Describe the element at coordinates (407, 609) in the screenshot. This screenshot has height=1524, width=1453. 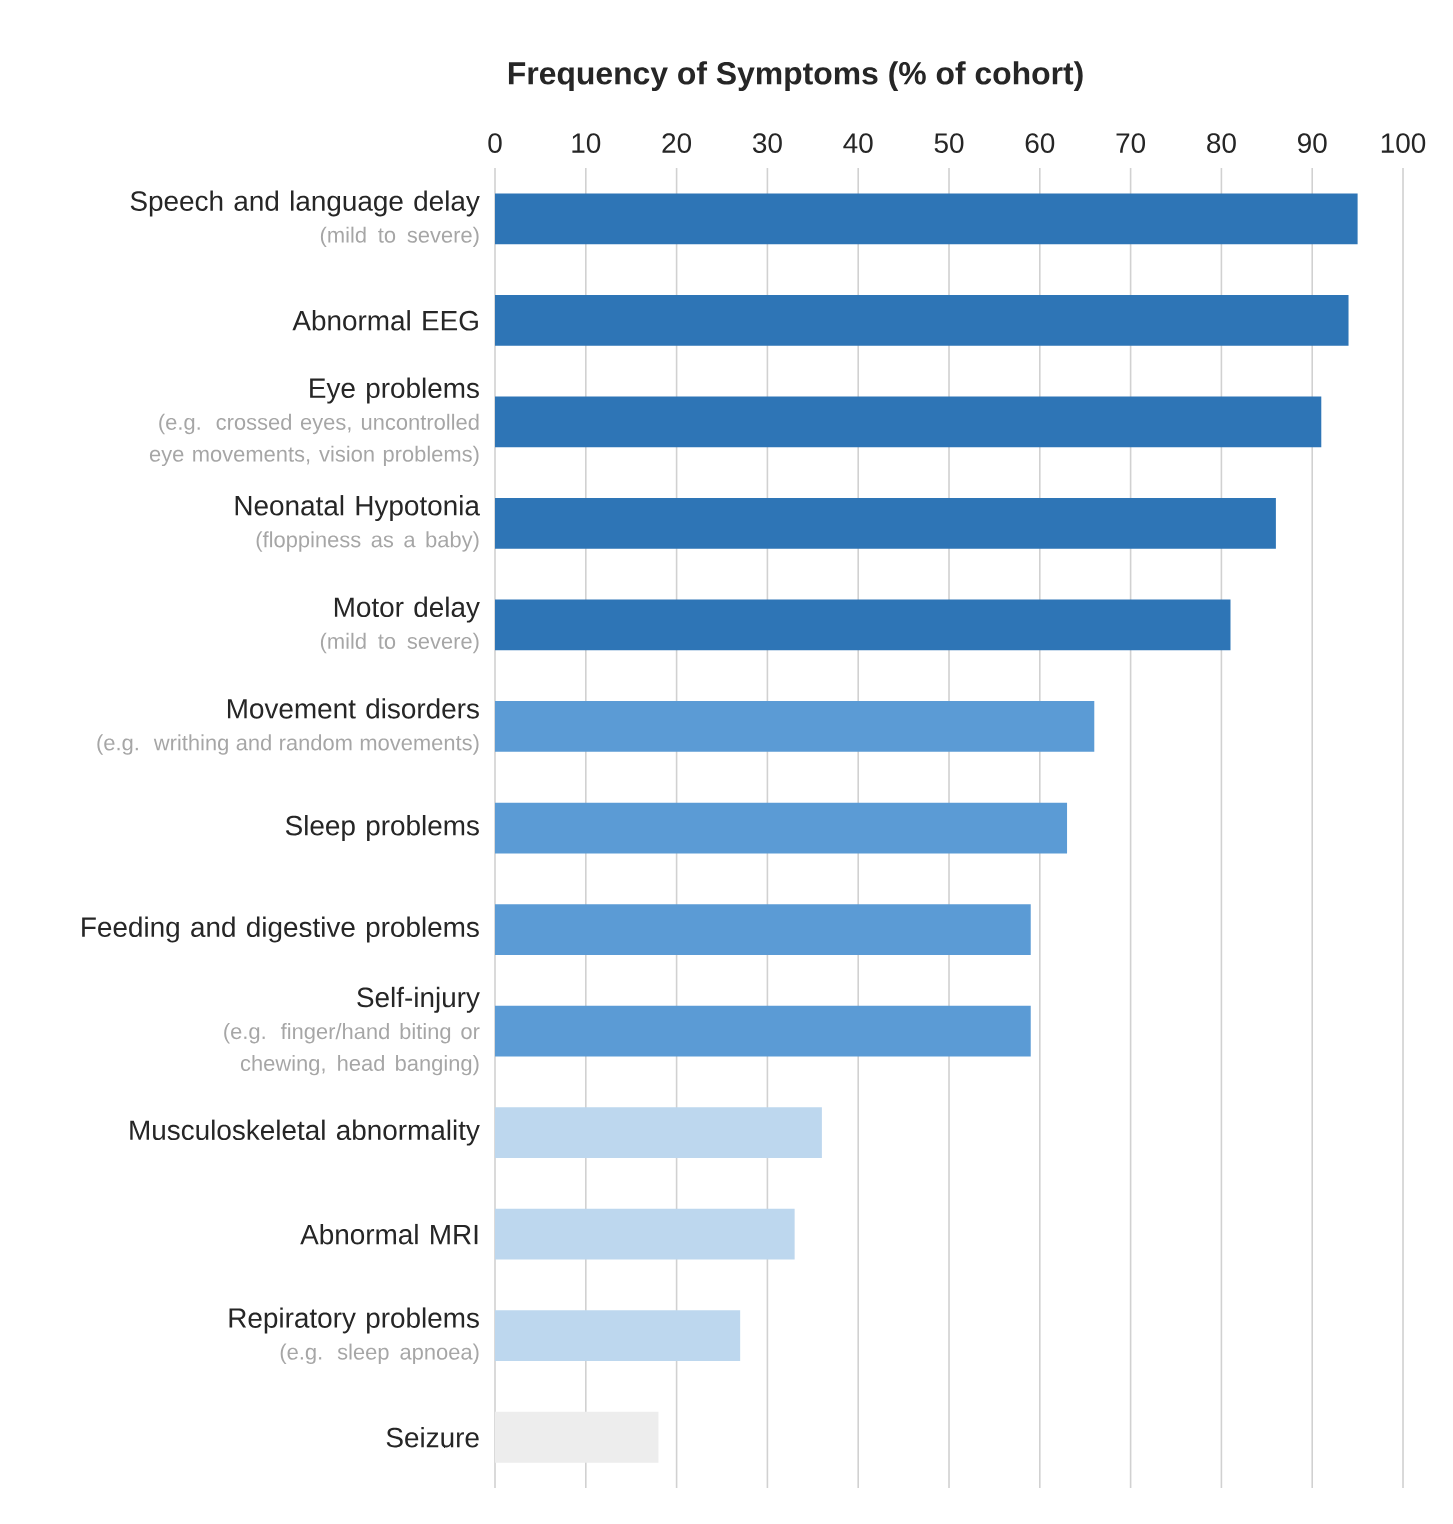
I see `y-tick-label: Motor delay` at that location.